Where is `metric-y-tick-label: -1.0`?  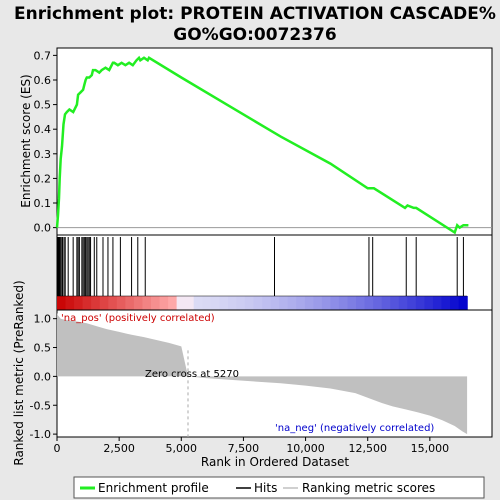 metric-y-tick-label: -1.0 is located at coordinates (40, 434).